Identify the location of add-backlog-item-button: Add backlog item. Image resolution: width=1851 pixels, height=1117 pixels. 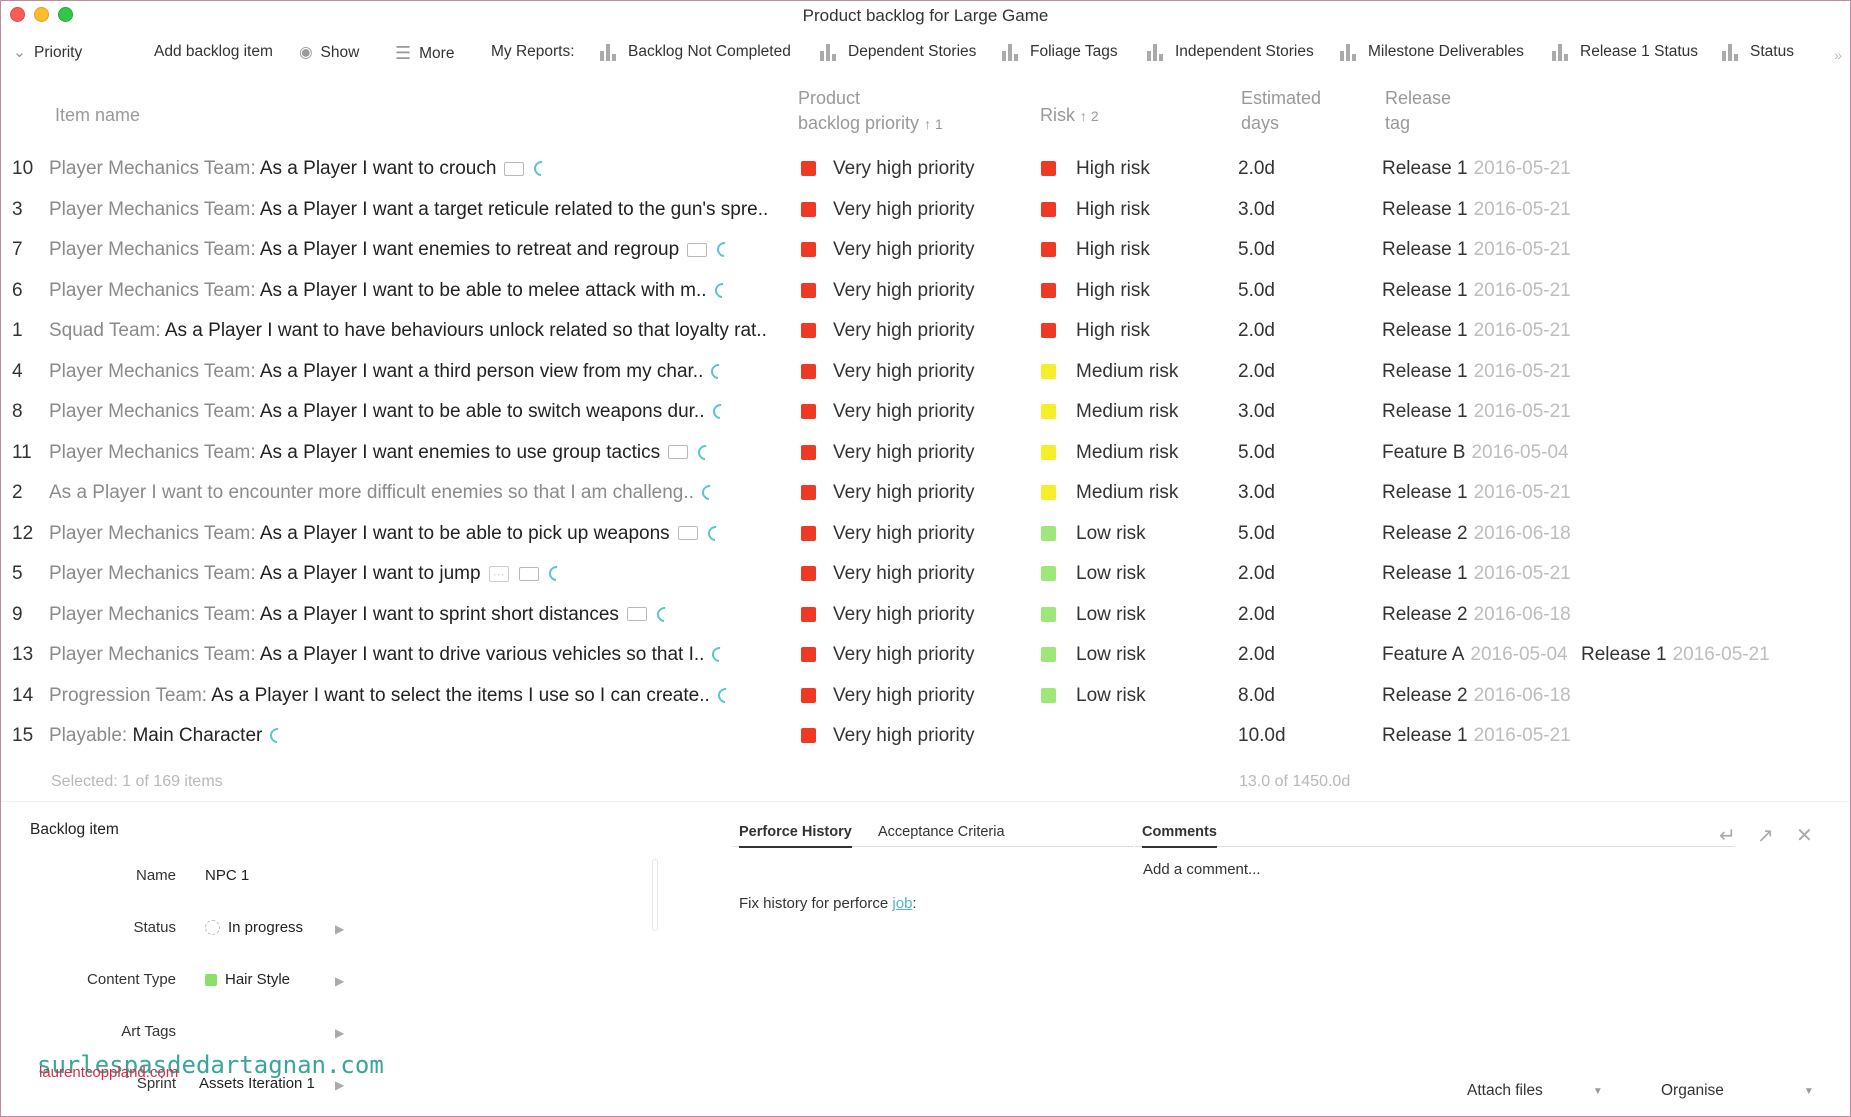
(213, 52).